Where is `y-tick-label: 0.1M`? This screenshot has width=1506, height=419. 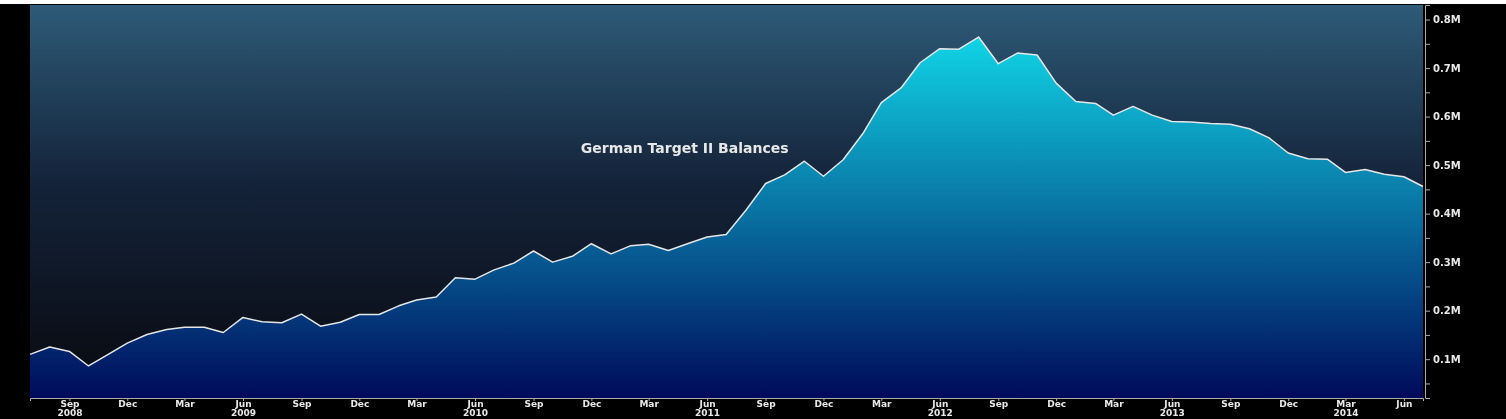
y-tick-label: 0.1M is located at coordinates (1447, 359).